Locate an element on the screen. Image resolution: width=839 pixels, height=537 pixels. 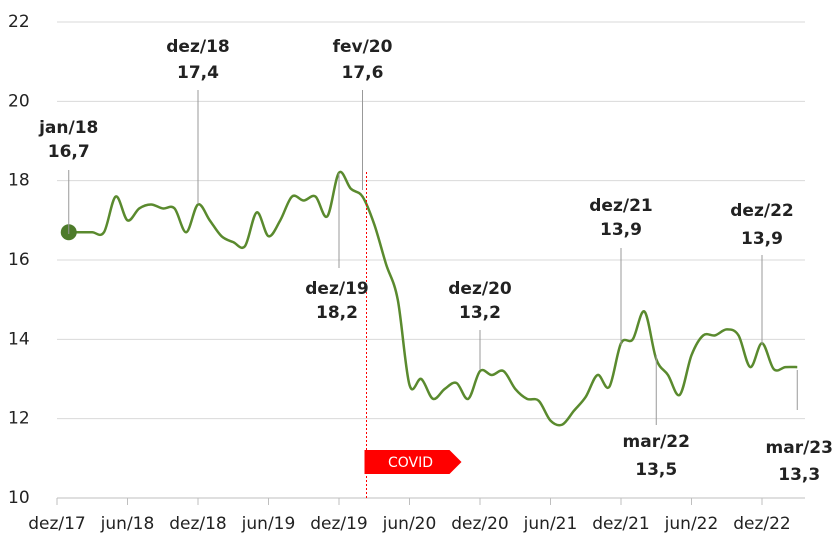
y-tick-label: 18 is located at coordinates (19, 181).